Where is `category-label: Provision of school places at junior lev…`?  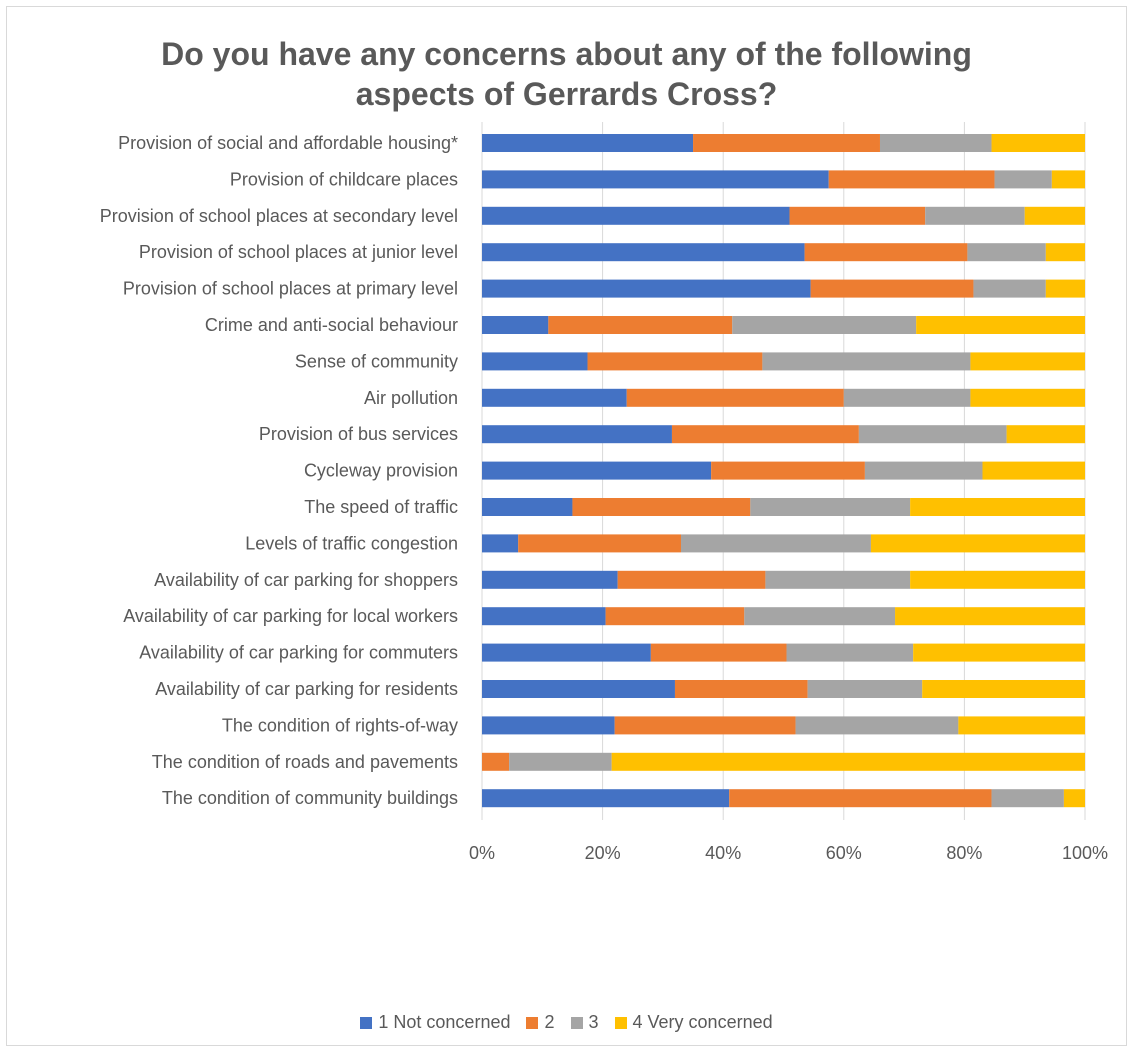
category-label: Provision of school places at junior lev… is located at coordinates (298, 252).